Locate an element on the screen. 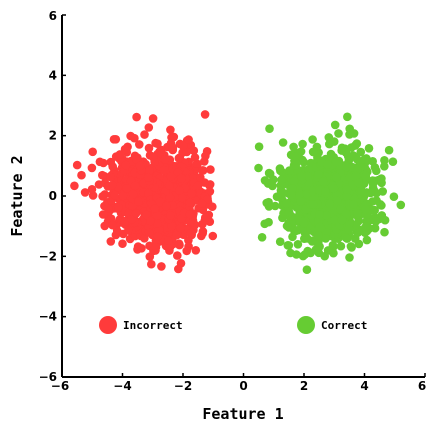 Image resolution: width=429 pixels, height=430 pixels. y-tick-label: 6 is located at coordinates (53, 16).